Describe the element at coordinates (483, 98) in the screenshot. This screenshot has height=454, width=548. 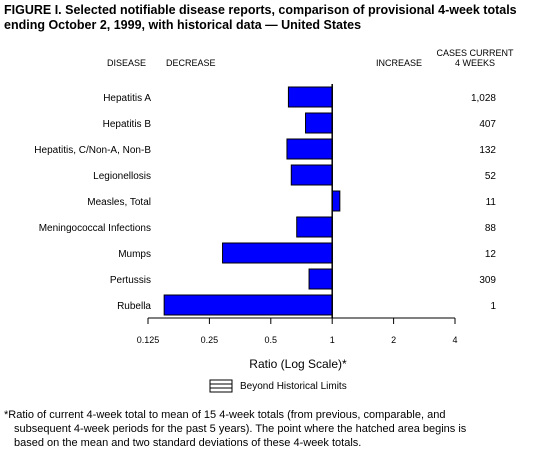
I see `cases-value: 1,028` at that location.